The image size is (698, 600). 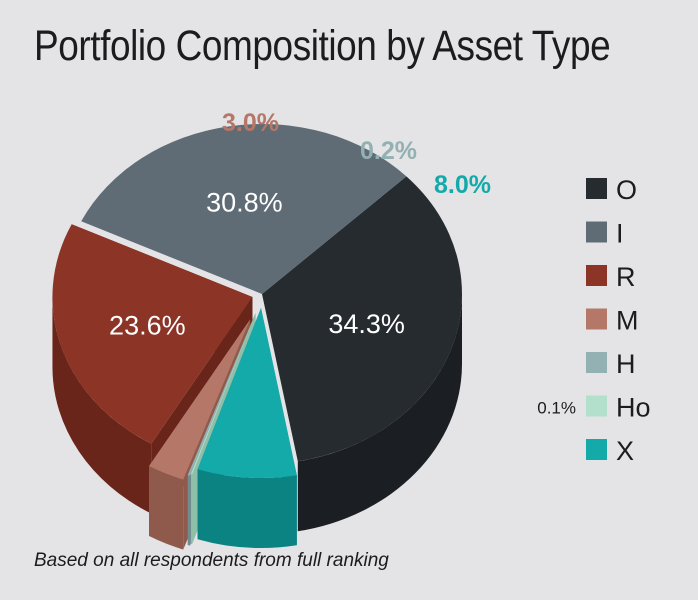 I want to click on chart-title: Portfolio Composition by Asset Type, so click(x=322, y=46).